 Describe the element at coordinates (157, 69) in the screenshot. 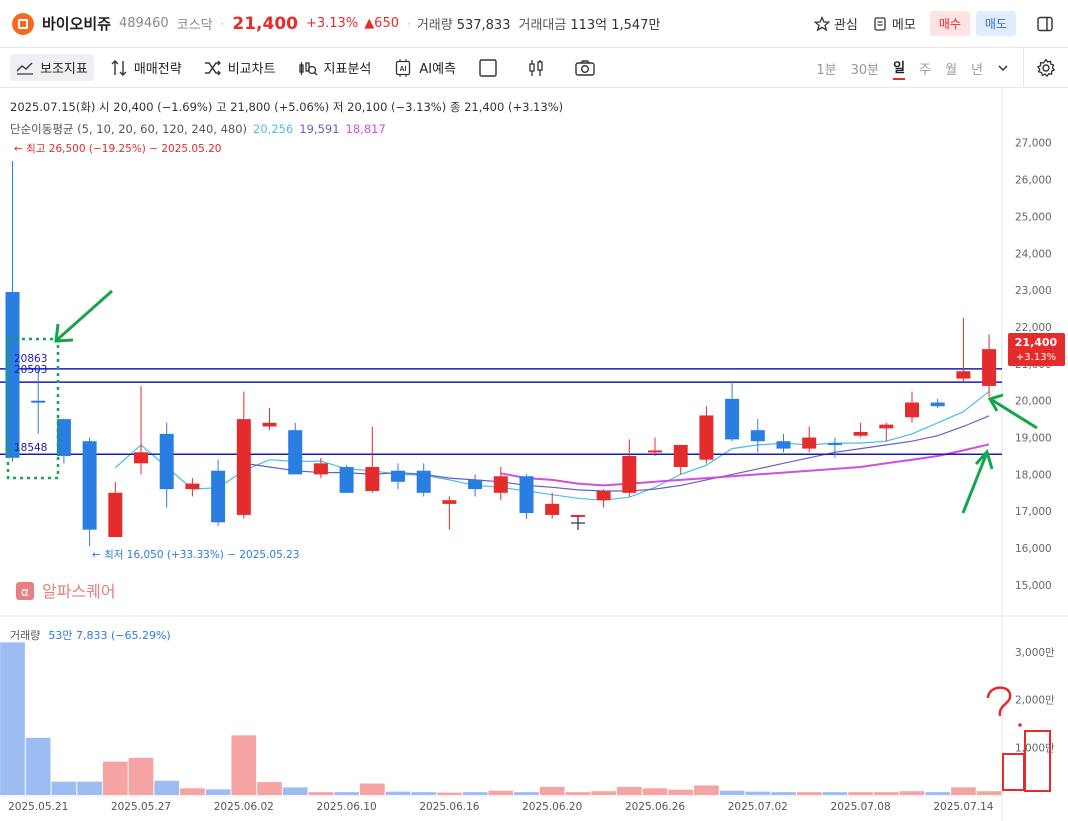

I see `strategy-label: 매매전략` at that location.